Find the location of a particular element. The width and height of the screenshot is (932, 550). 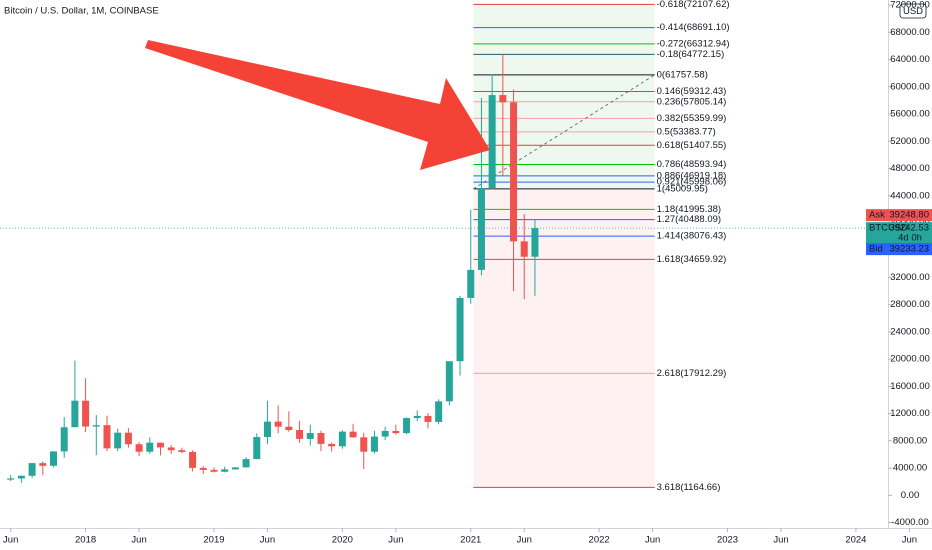

y-tick-label: 12000.00 is located at coordinates (910, 413).